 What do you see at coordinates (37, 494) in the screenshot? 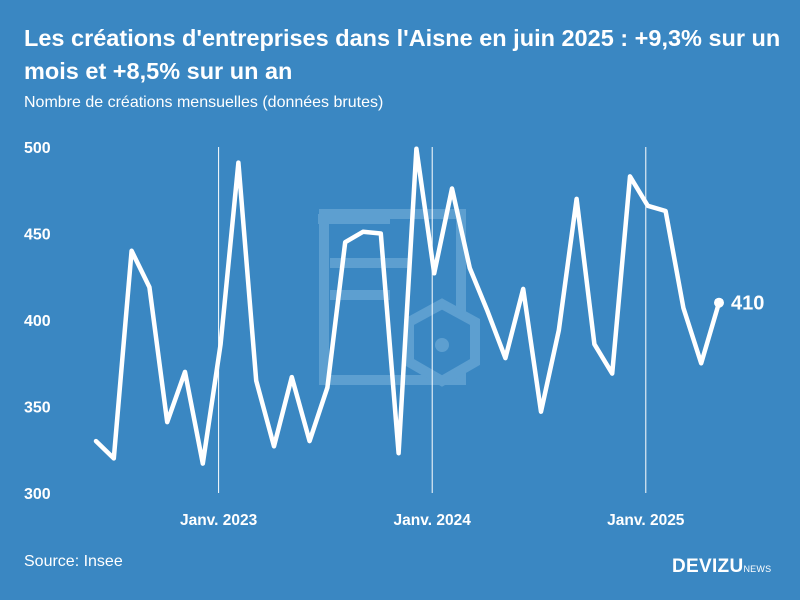
I see `y-tick-label: 300` at bounding box center [37, 494].